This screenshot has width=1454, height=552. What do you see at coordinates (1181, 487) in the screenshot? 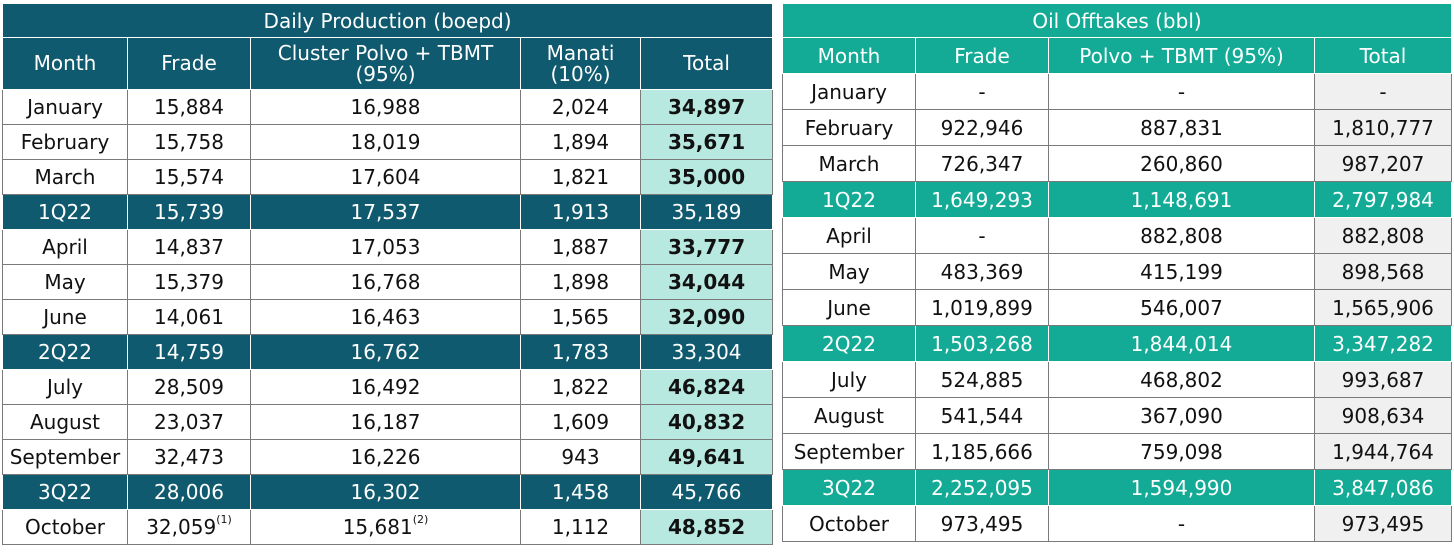
I see `offtakes-cell: 1,594,990` at bounding box center [1181, 487].